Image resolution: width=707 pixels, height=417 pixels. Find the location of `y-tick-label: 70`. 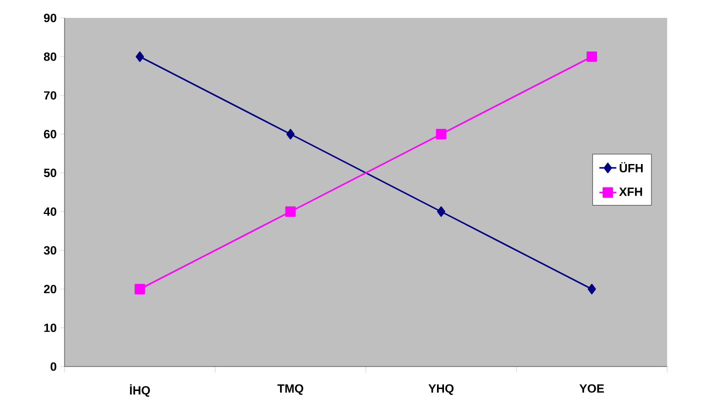

y-tick-label: 70 is located at coordinates (50, 95).